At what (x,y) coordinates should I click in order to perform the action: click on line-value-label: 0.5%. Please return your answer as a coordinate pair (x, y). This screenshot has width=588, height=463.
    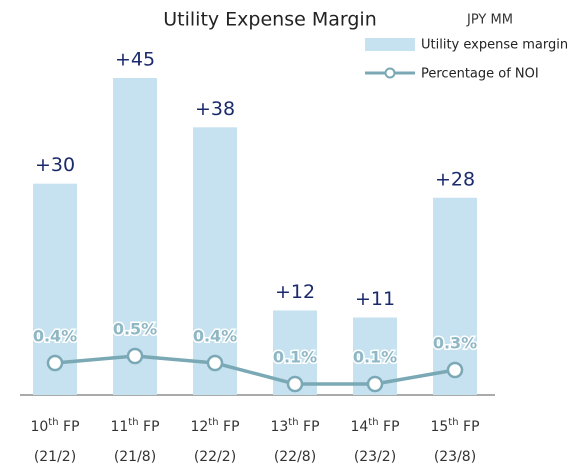
    Looking at the image, I should click on (135, 329).